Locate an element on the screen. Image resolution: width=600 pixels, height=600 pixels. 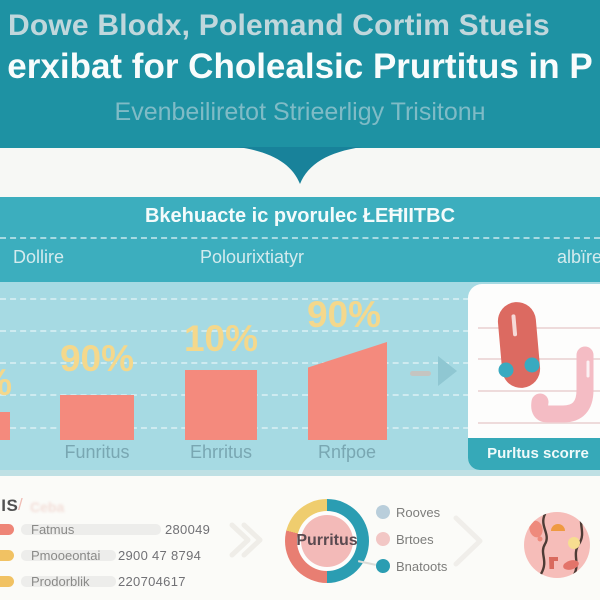
bar-category-label: Ehrritus is located at coordinates (220, 452).